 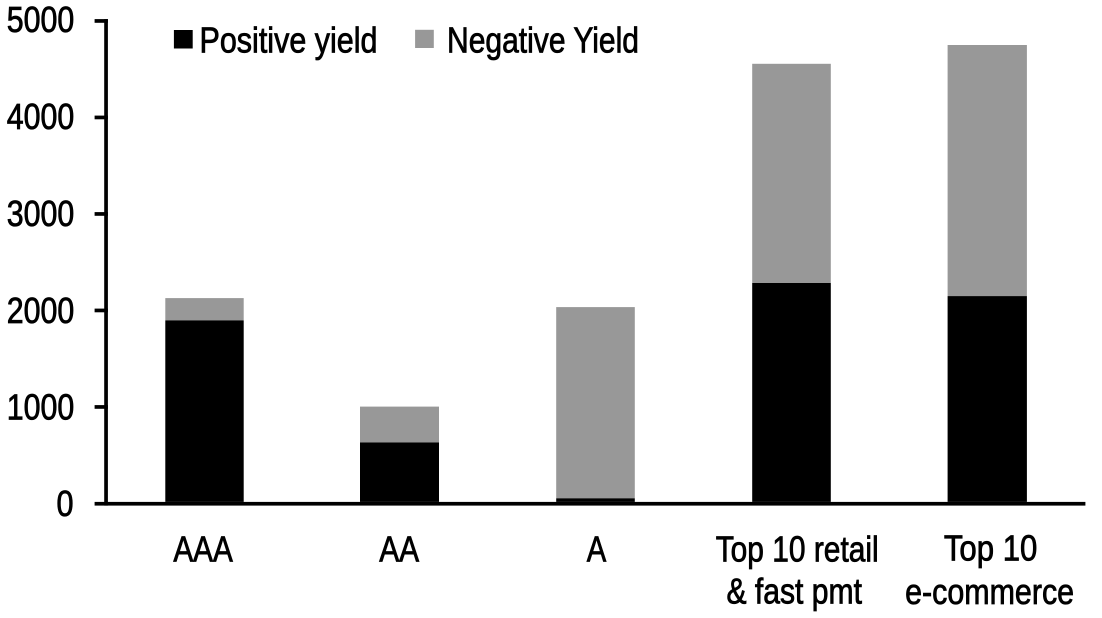 I want to click on svg-text: Positive yield, so click(x=289, y=39).